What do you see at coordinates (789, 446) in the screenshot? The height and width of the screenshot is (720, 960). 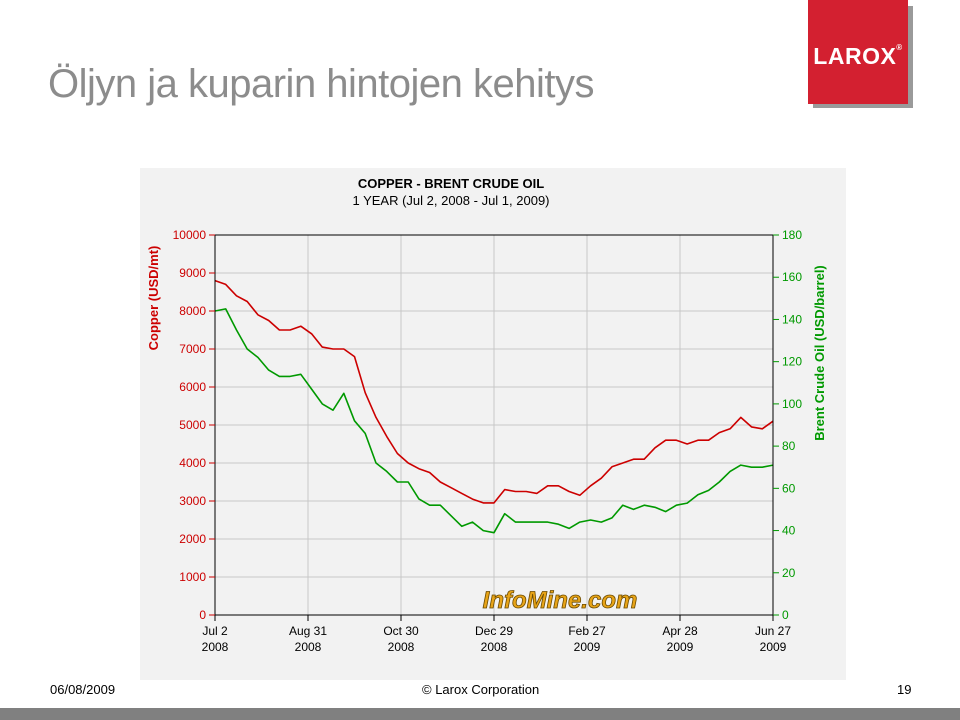 I see `y-tick-label-right: 80` at bounding box center [789, 446].